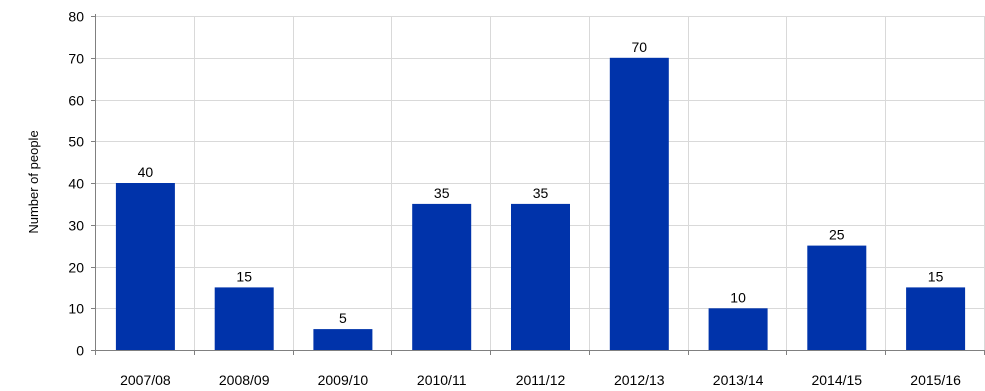  What do you see at coordinates (836, 380) in the screenshot?
I see `x-tick-label: 2014/15` at bounding box center [836, 380].